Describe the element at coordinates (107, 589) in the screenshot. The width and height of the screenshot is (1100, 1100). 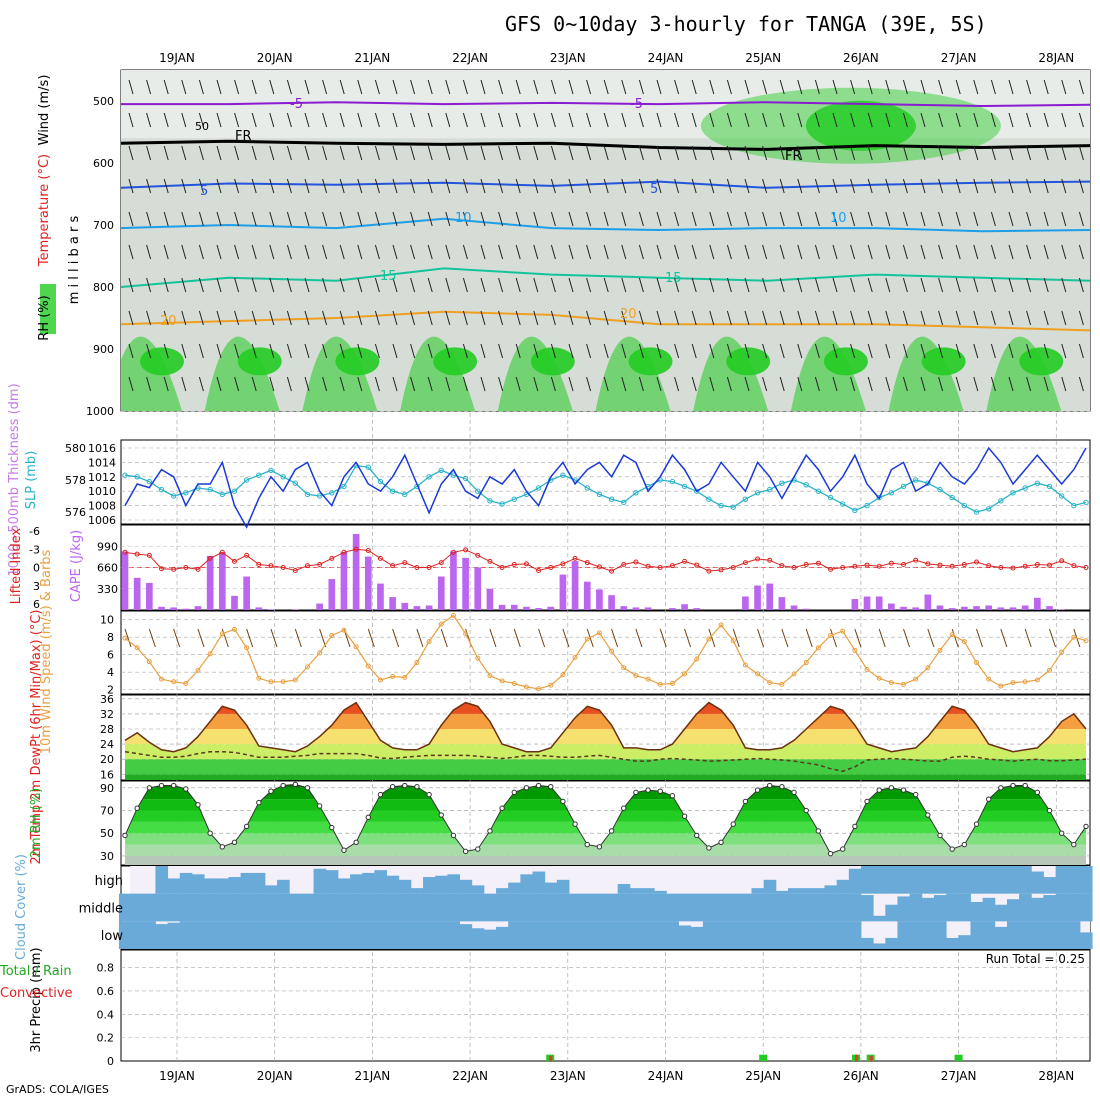
I see `cape-tick: 330` at that location.